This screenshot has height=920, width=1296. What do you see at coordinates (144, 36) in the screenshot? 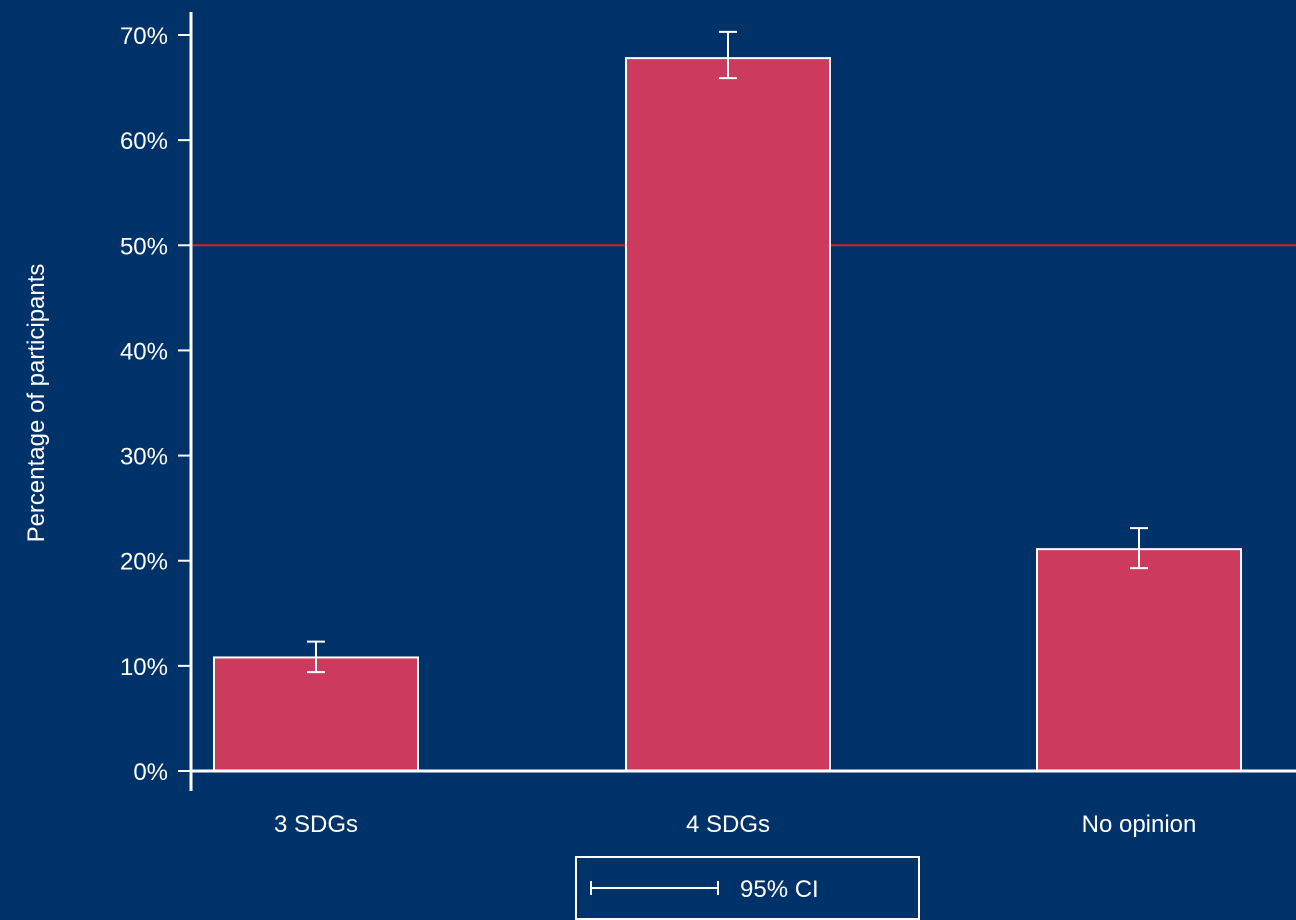
I see `y-tick-label: 70%` at bounding box center [144, 36].